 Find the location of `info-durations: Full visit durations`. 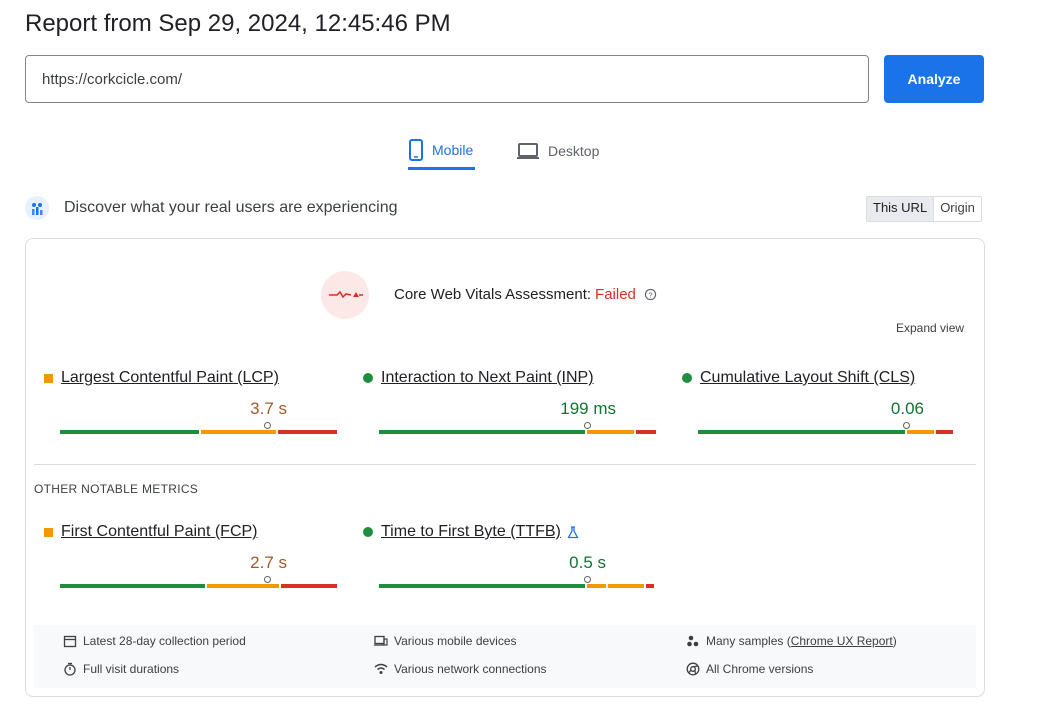

info-durations: Full visit durations is located at coordinates (121, 669).